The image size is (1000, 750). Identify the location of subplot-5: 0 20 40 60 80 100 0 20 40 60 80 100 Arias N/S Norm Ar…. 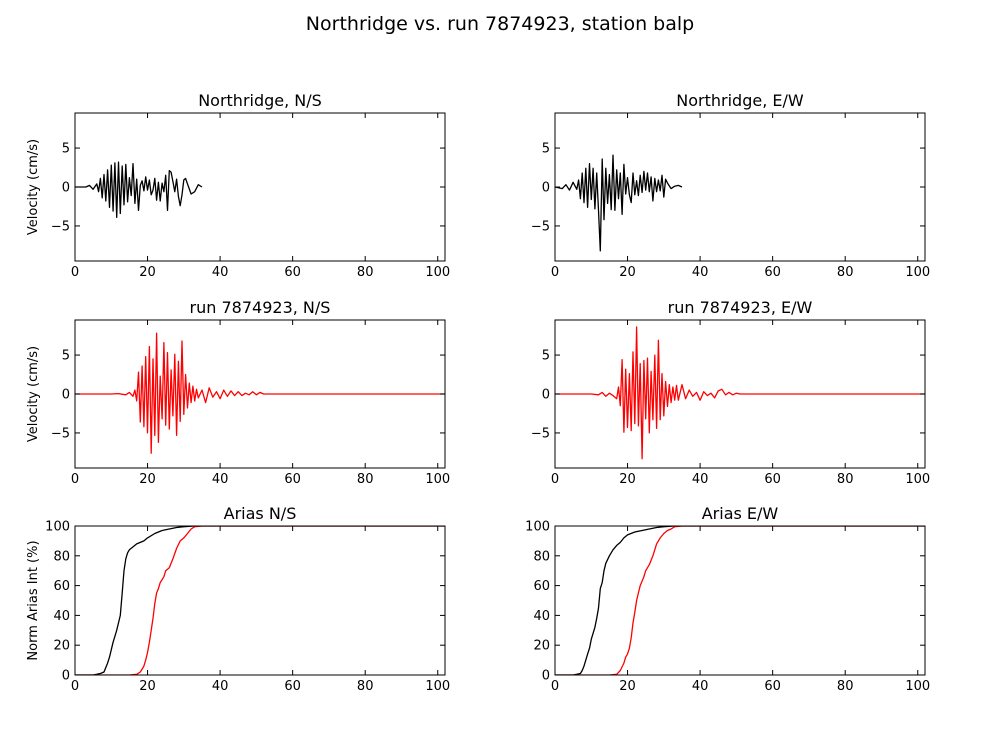
(238, 599).